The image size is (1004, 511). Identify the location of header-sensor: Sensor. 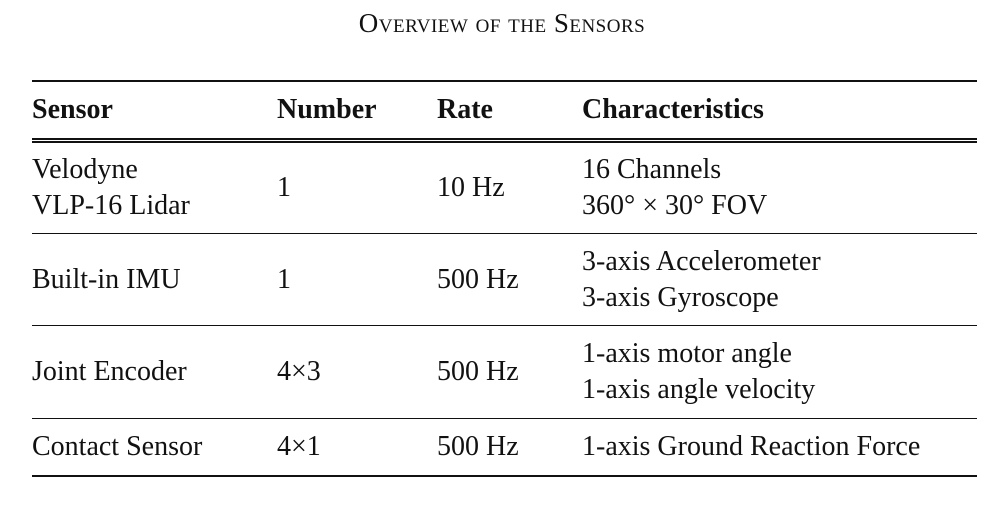
(154, 112).